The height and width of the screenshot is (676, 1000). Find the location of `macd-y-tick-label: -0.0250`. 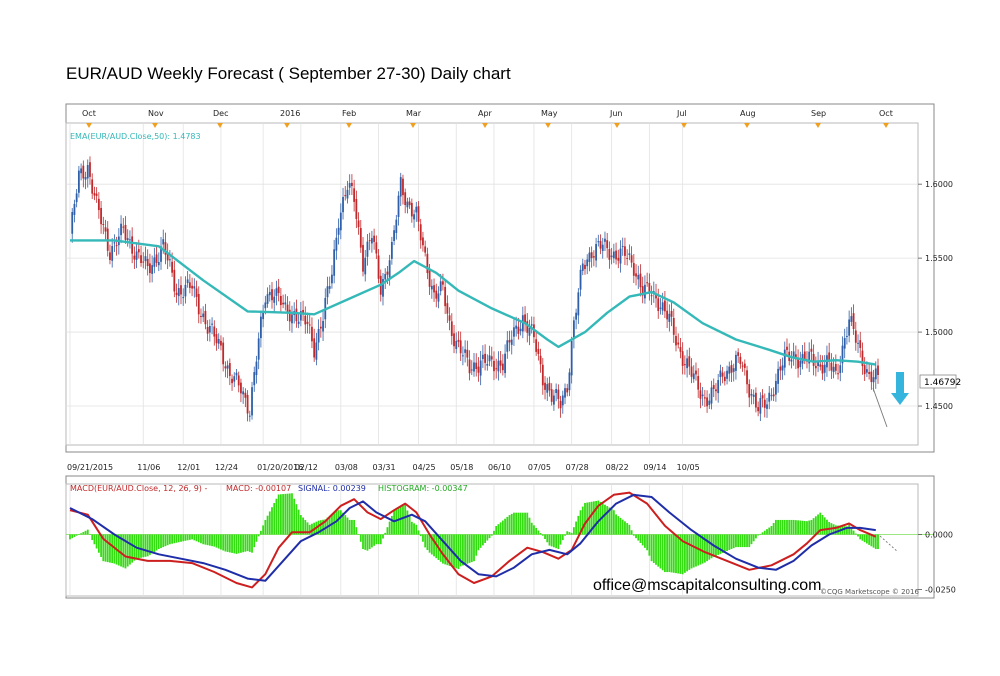

macd-y-tick-label: -0.0250 is located at coordinates (940, 590).